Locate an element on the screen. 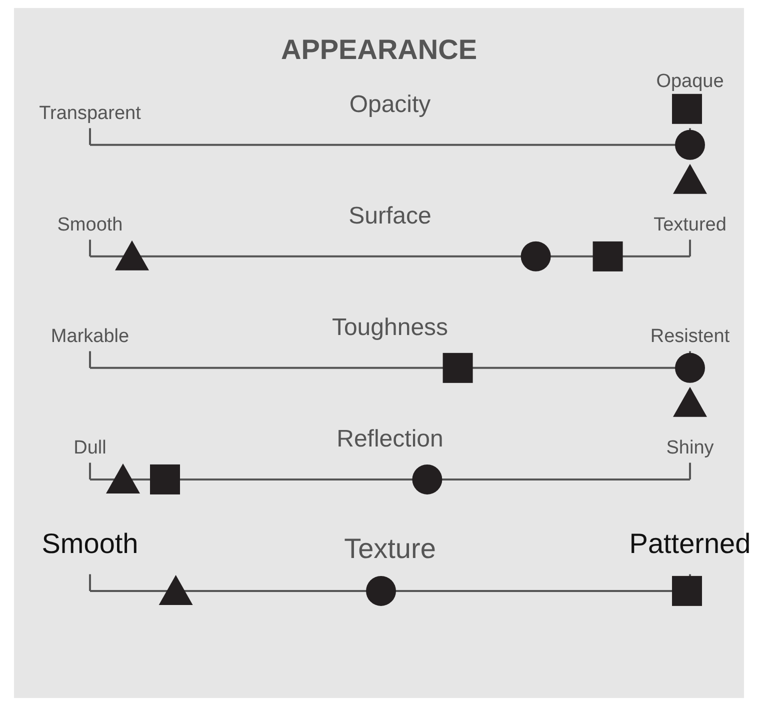 The image size is (758, 702). y-tick-label: Surface is located at coordinates (390, 216).